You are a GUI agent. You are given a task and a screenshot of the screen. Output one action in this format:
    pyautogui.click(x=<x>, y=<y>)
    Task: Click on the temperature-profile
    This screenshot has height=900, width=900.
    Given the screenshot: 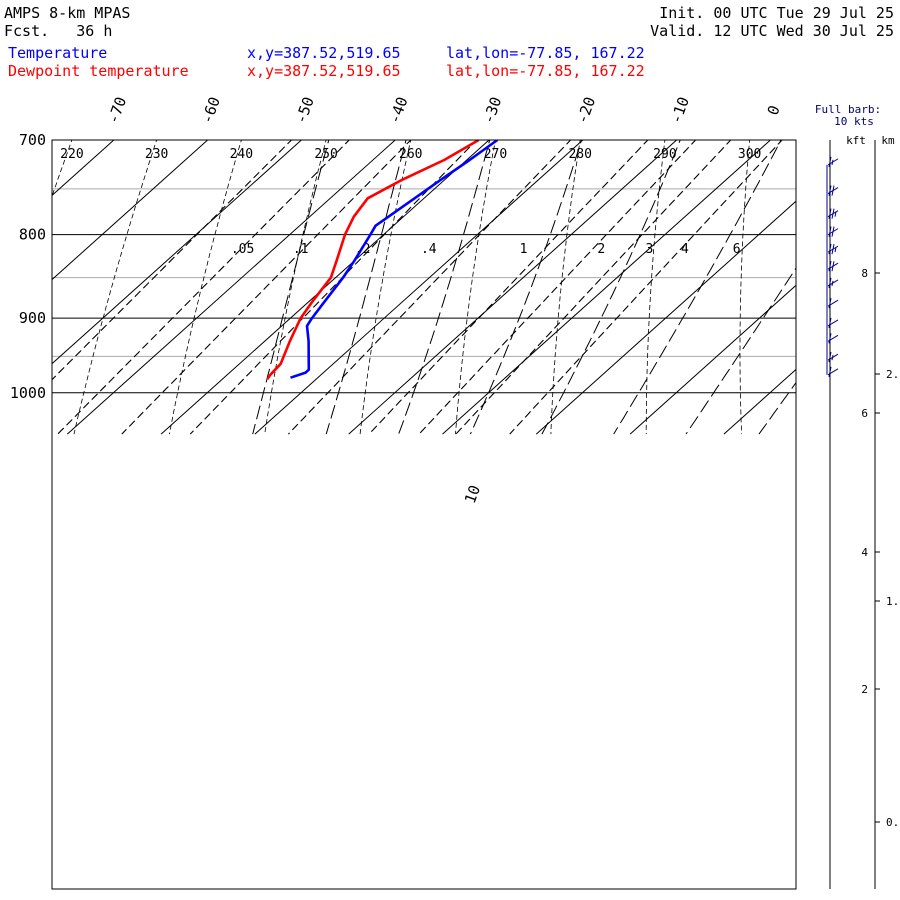 What is the action you would take?
    pyautogui.click(x=394, y=259)
    